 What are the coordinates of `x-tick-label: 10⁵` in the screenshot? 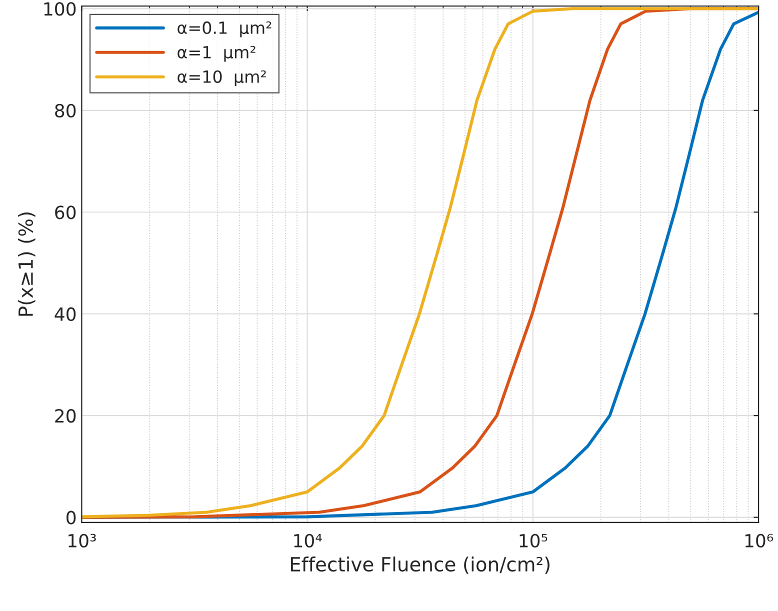 It's located at (534, 541).